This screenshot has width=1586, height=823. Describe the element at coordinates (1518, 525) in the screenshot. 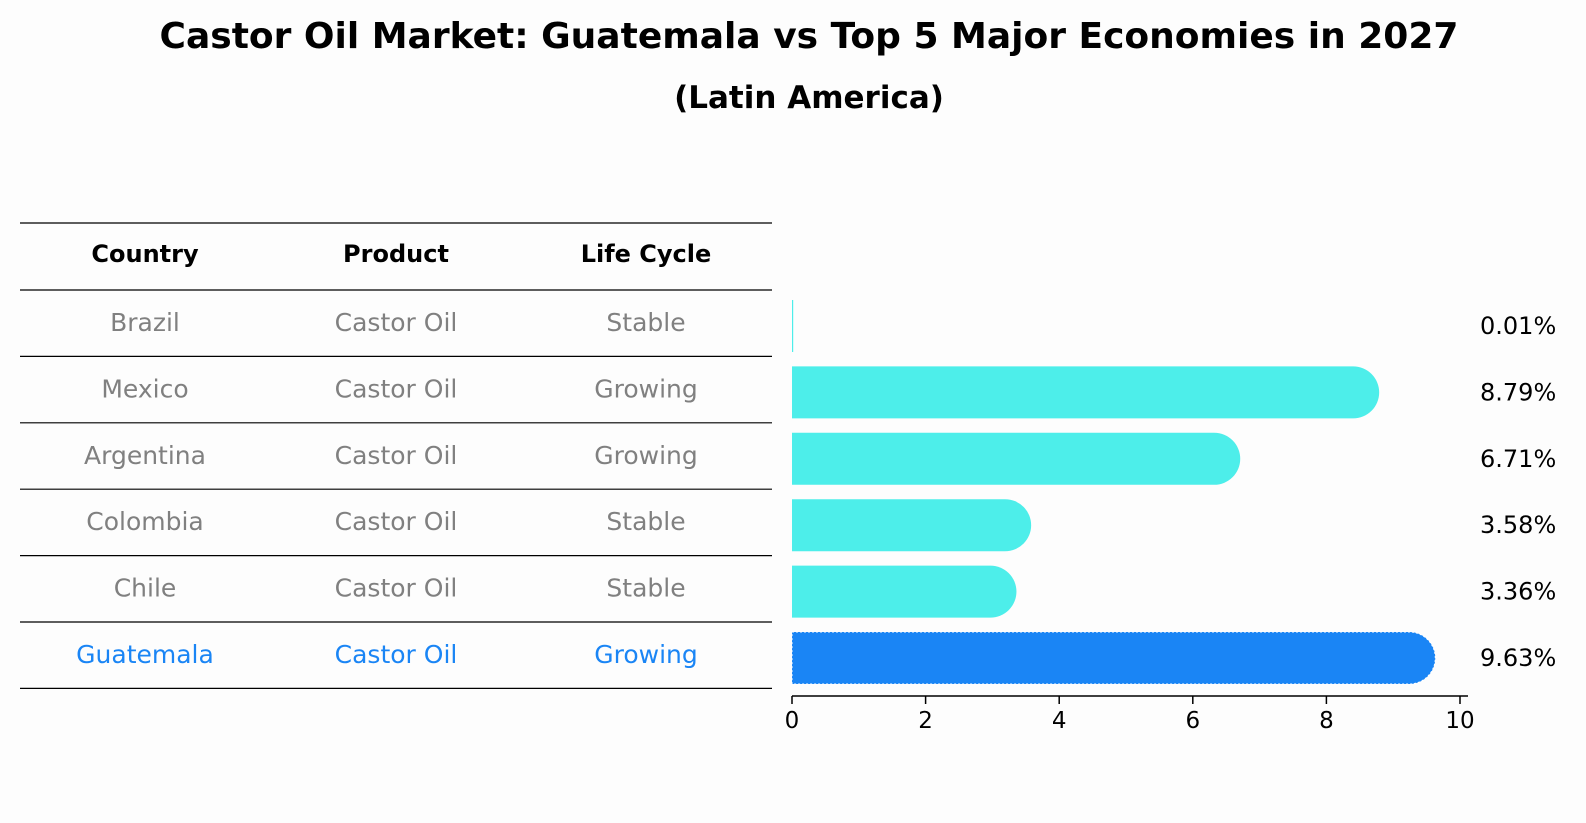

I see `value-label: 3.58%` at that location.